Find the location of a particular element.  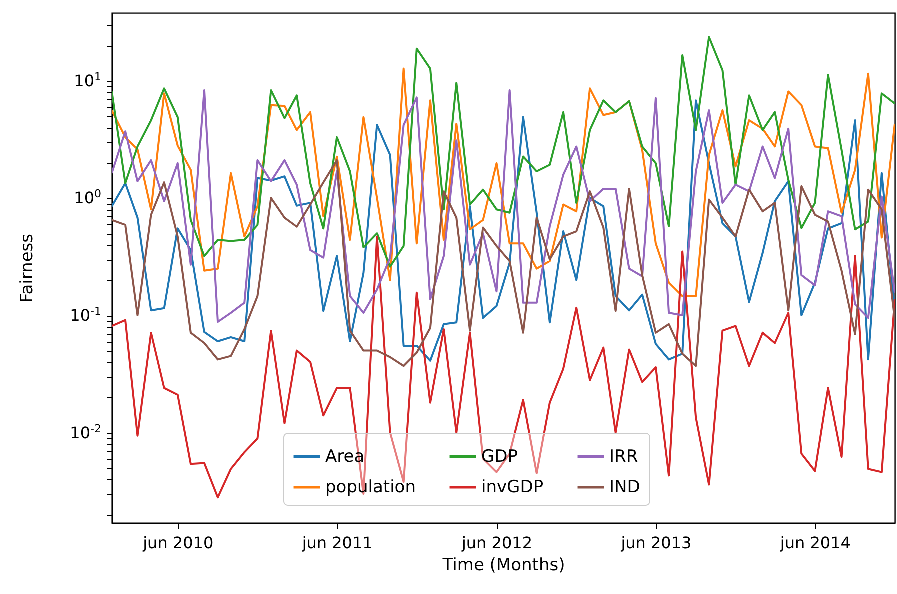

legend-label: population is located at coordinates (371, 488).